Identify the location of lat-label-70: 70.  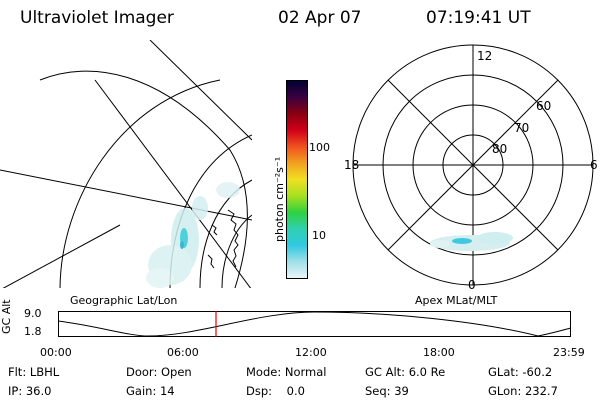
(521, 128).